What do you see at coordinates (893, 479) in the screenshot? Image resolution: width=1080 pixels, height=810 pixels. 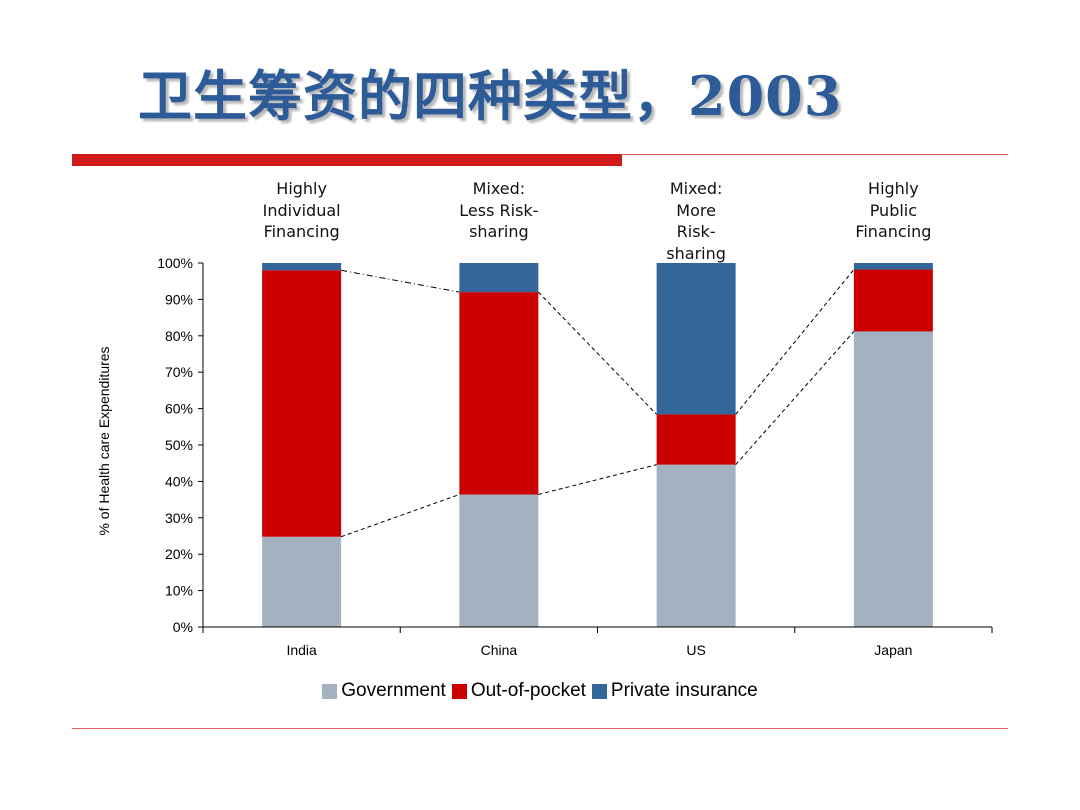 I see `bar-japan-government` at bounding box center [893, 479].